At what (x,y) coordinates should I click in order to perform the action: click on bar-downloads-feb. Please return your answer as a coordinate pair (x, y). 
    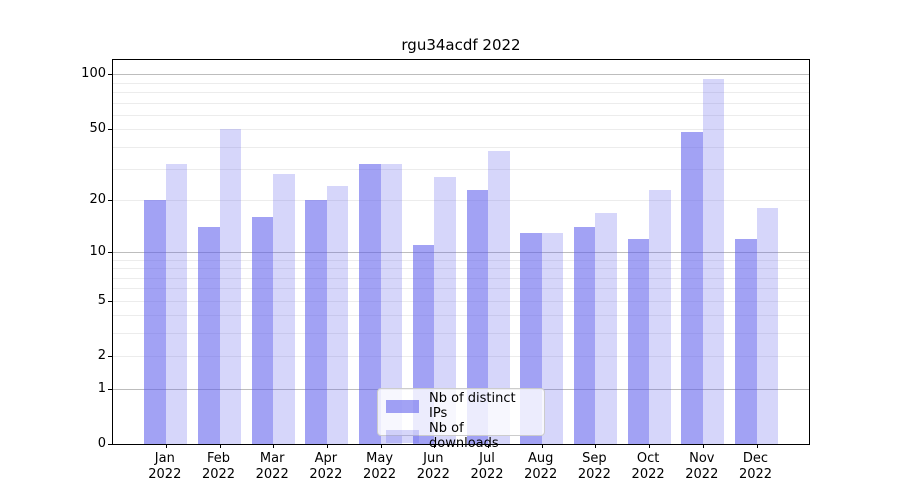
    Looking at the image, I should click on (230, 286).